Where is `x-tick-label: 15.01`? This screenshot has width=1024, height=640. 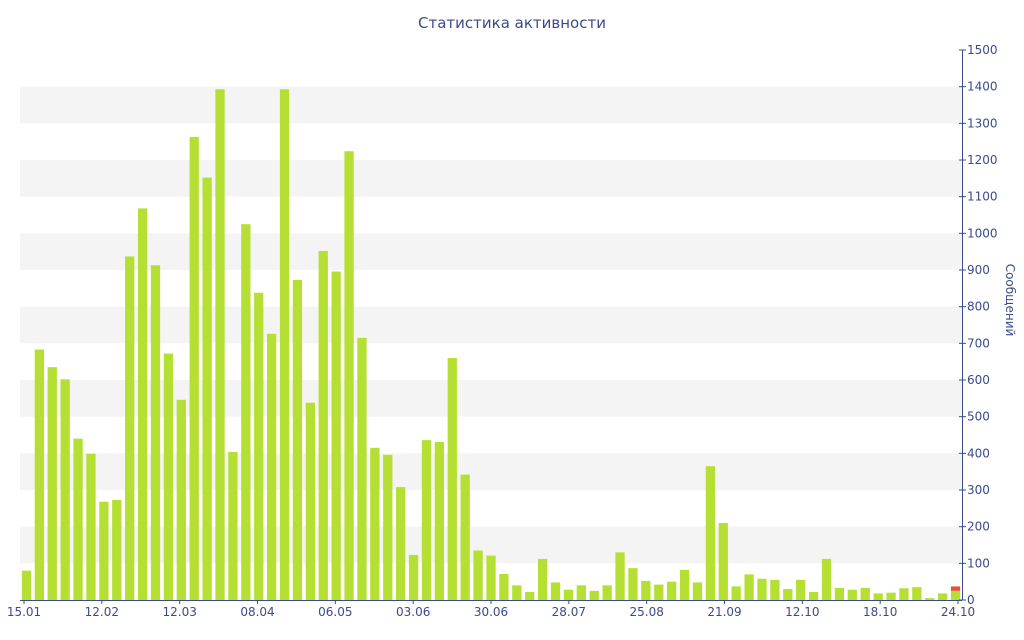 x-tick-label: 15.01 is located at coordinates (24, 612).